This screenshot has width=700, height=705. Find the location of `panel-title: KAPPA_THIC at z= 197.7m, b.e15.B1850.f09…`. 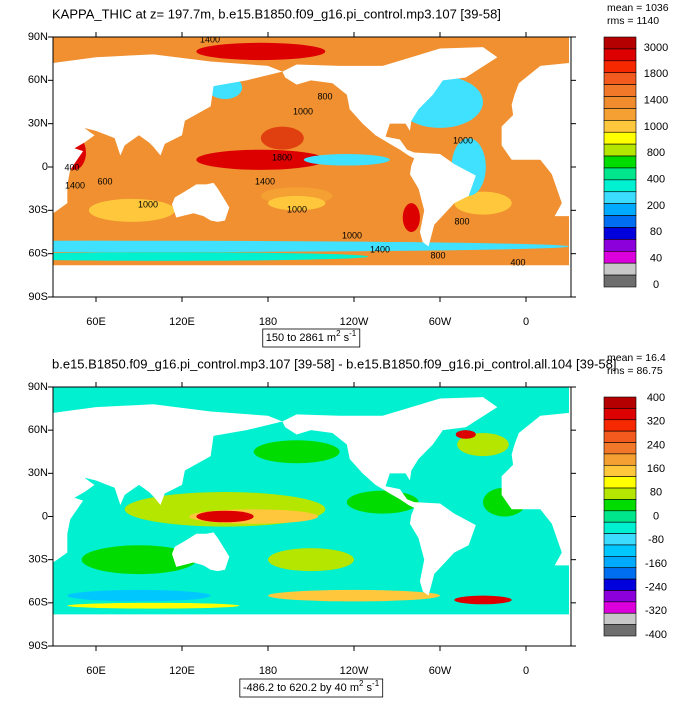

panel-title: KAPPA_THIC at z= 197.7m, b.e15.B1850.f09… is located at coordinates (276, 13).